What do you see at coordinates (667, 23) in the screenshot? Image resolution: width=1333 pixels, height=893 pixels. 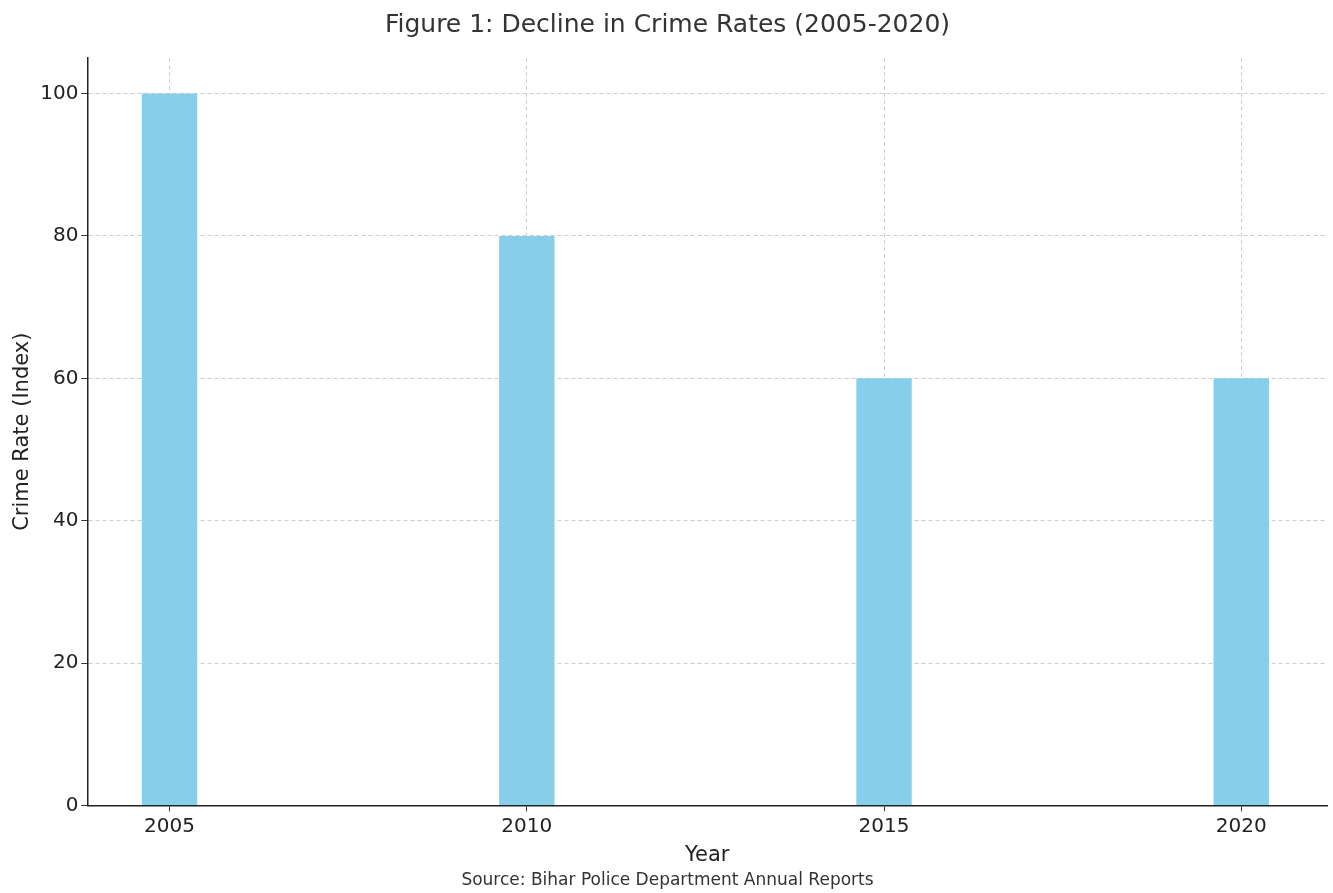 I see `chart-title: Figure 1: Decline in Crime Rates (2005-2020)` at bounding box center [667, 23].